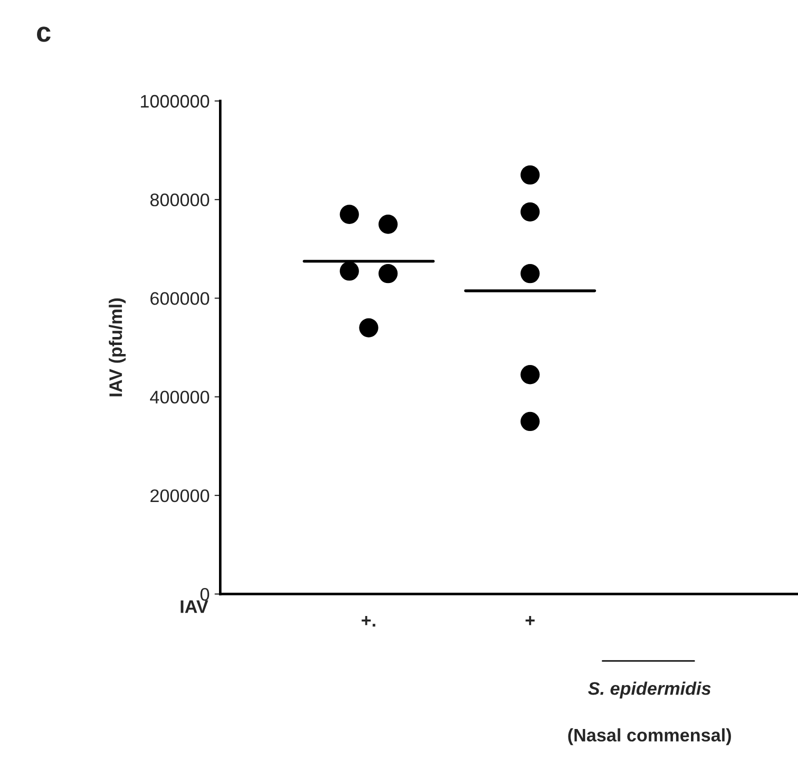 This screenshot has width=798, height=765. Describe the element at coordinates (43, 34) in the screenshot. I see `text: c` at that location.